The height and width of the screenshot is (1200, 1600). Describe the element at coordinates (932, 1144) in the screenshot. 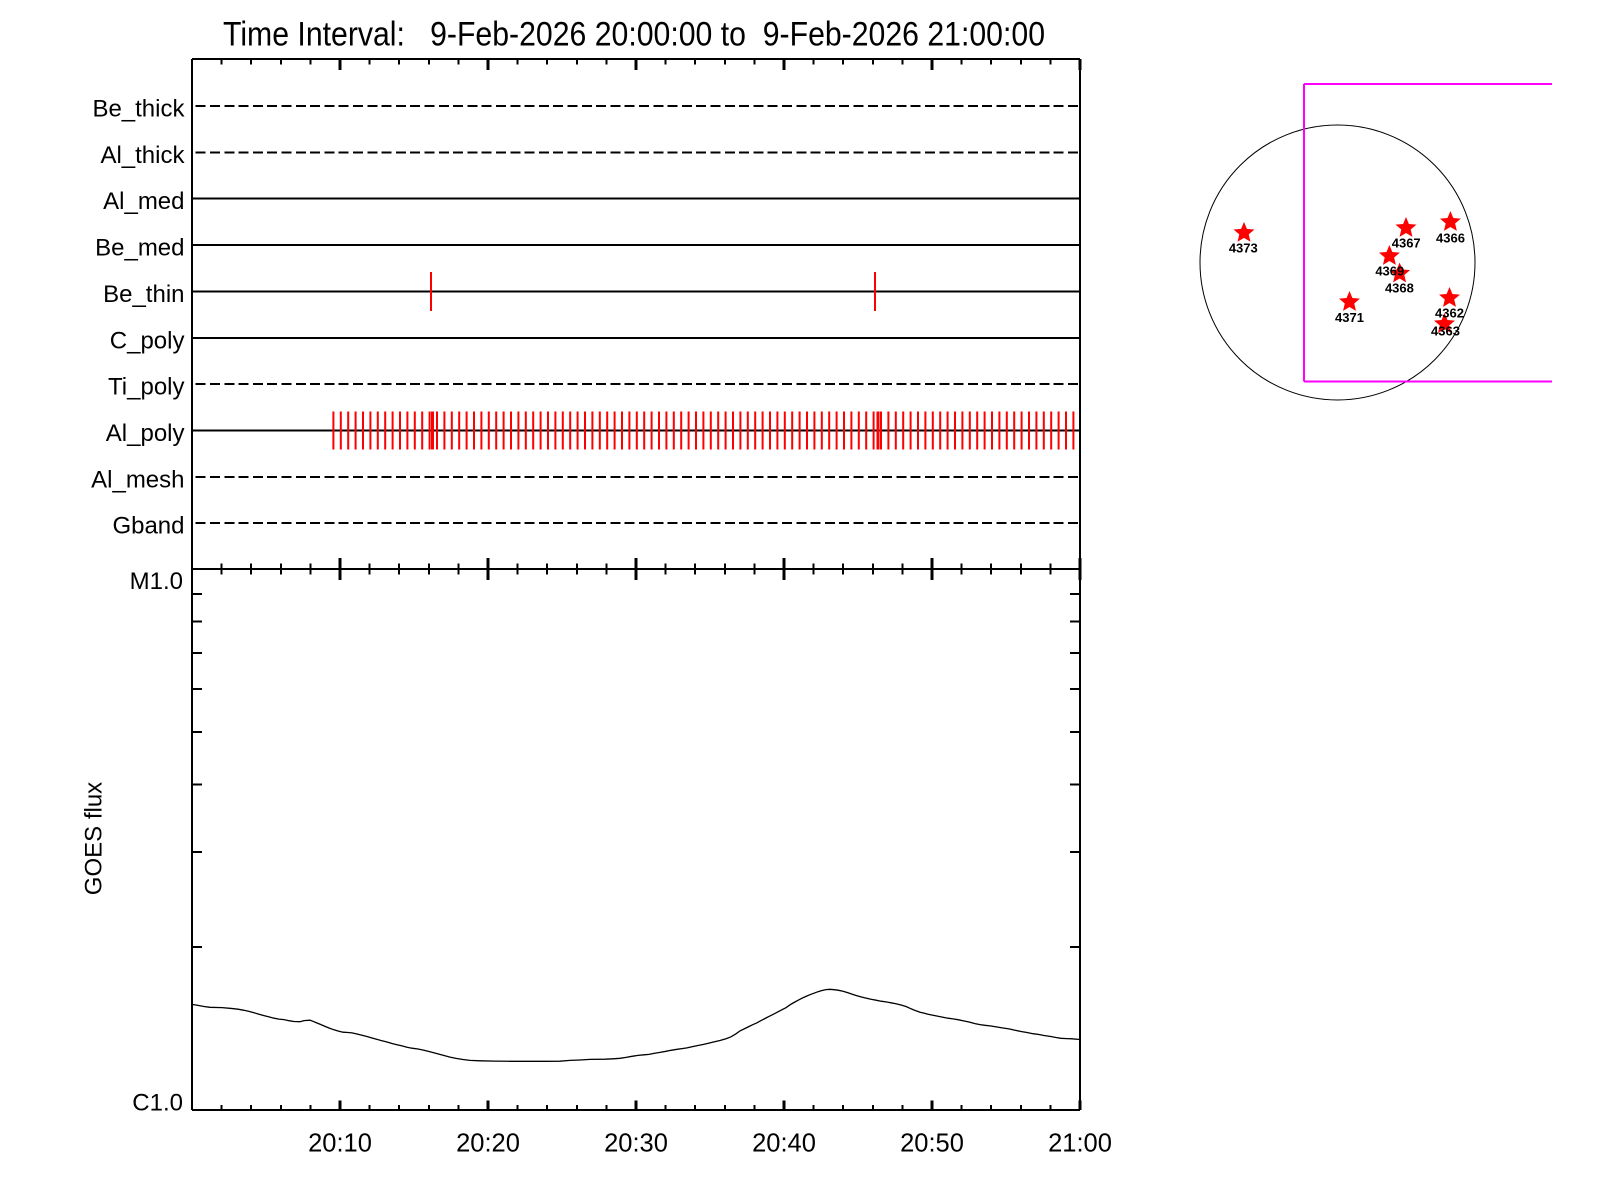

I see `svg-text: 20:50` at that location.